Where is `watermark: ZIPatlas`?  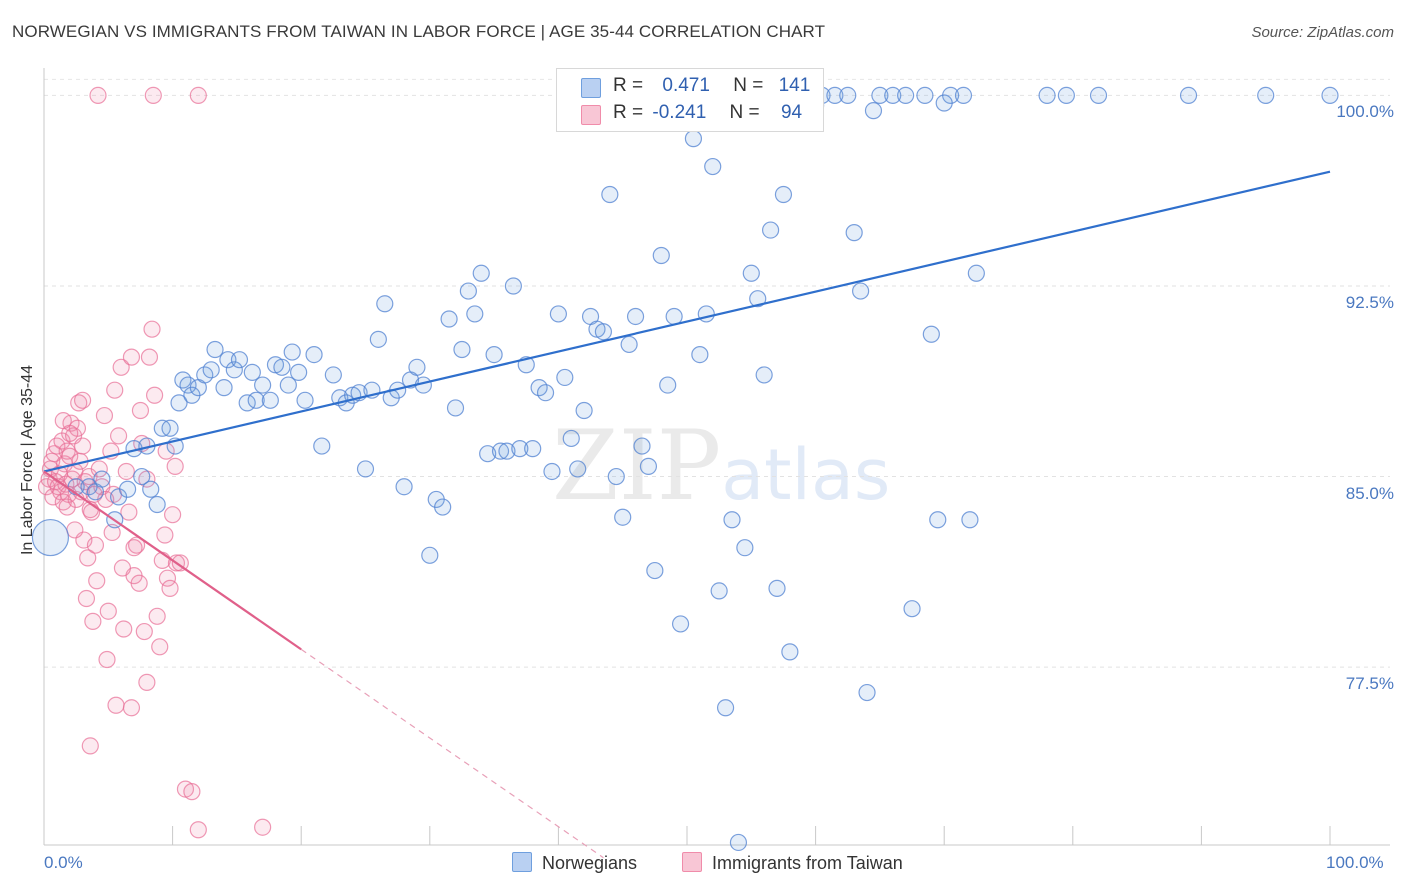 watermark: ZIPatlas is located at coordinates (721, 466).